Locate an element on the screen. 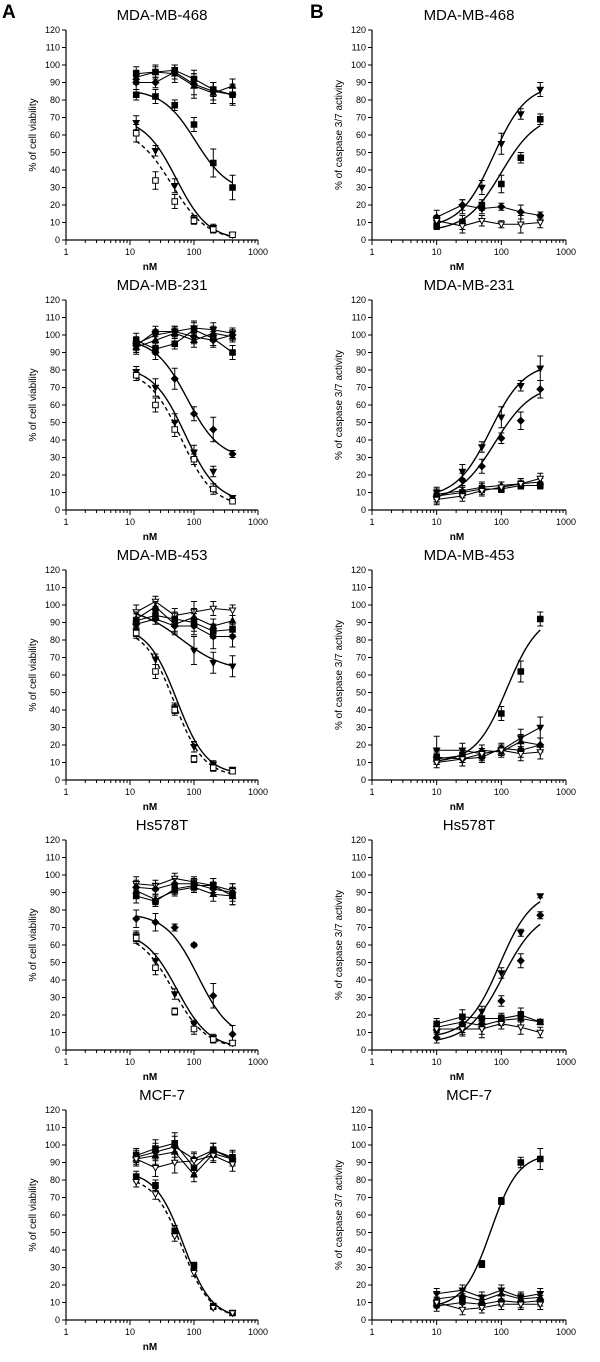 This screenshot has width=600, height=1362. x-tick-label: 1 is located at coordinates (371, 1062).